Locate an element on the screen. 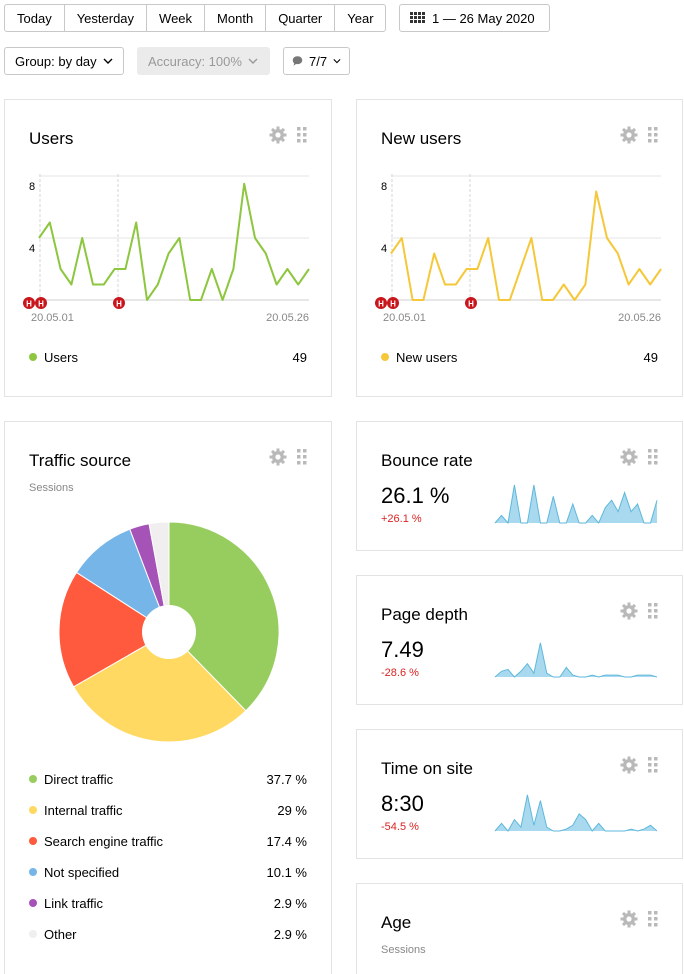 This screenshot has width=684, height=974. metric-value: 26.1 % is located at coordinates (415, 495).